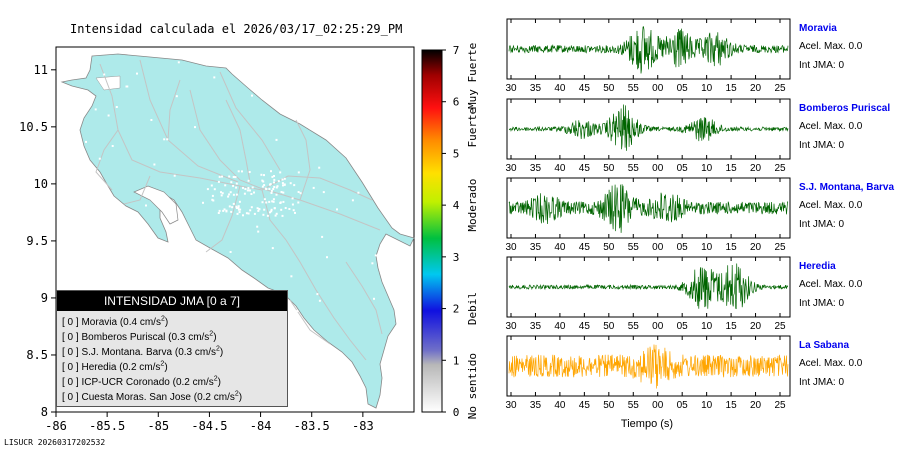 The height and width of the screenshot is (460, 910). Describe the element at coordinates (172, 301) in the screenshot. I see `legend-title: INTENSIDAD JMA [0 a 7]` at that location.